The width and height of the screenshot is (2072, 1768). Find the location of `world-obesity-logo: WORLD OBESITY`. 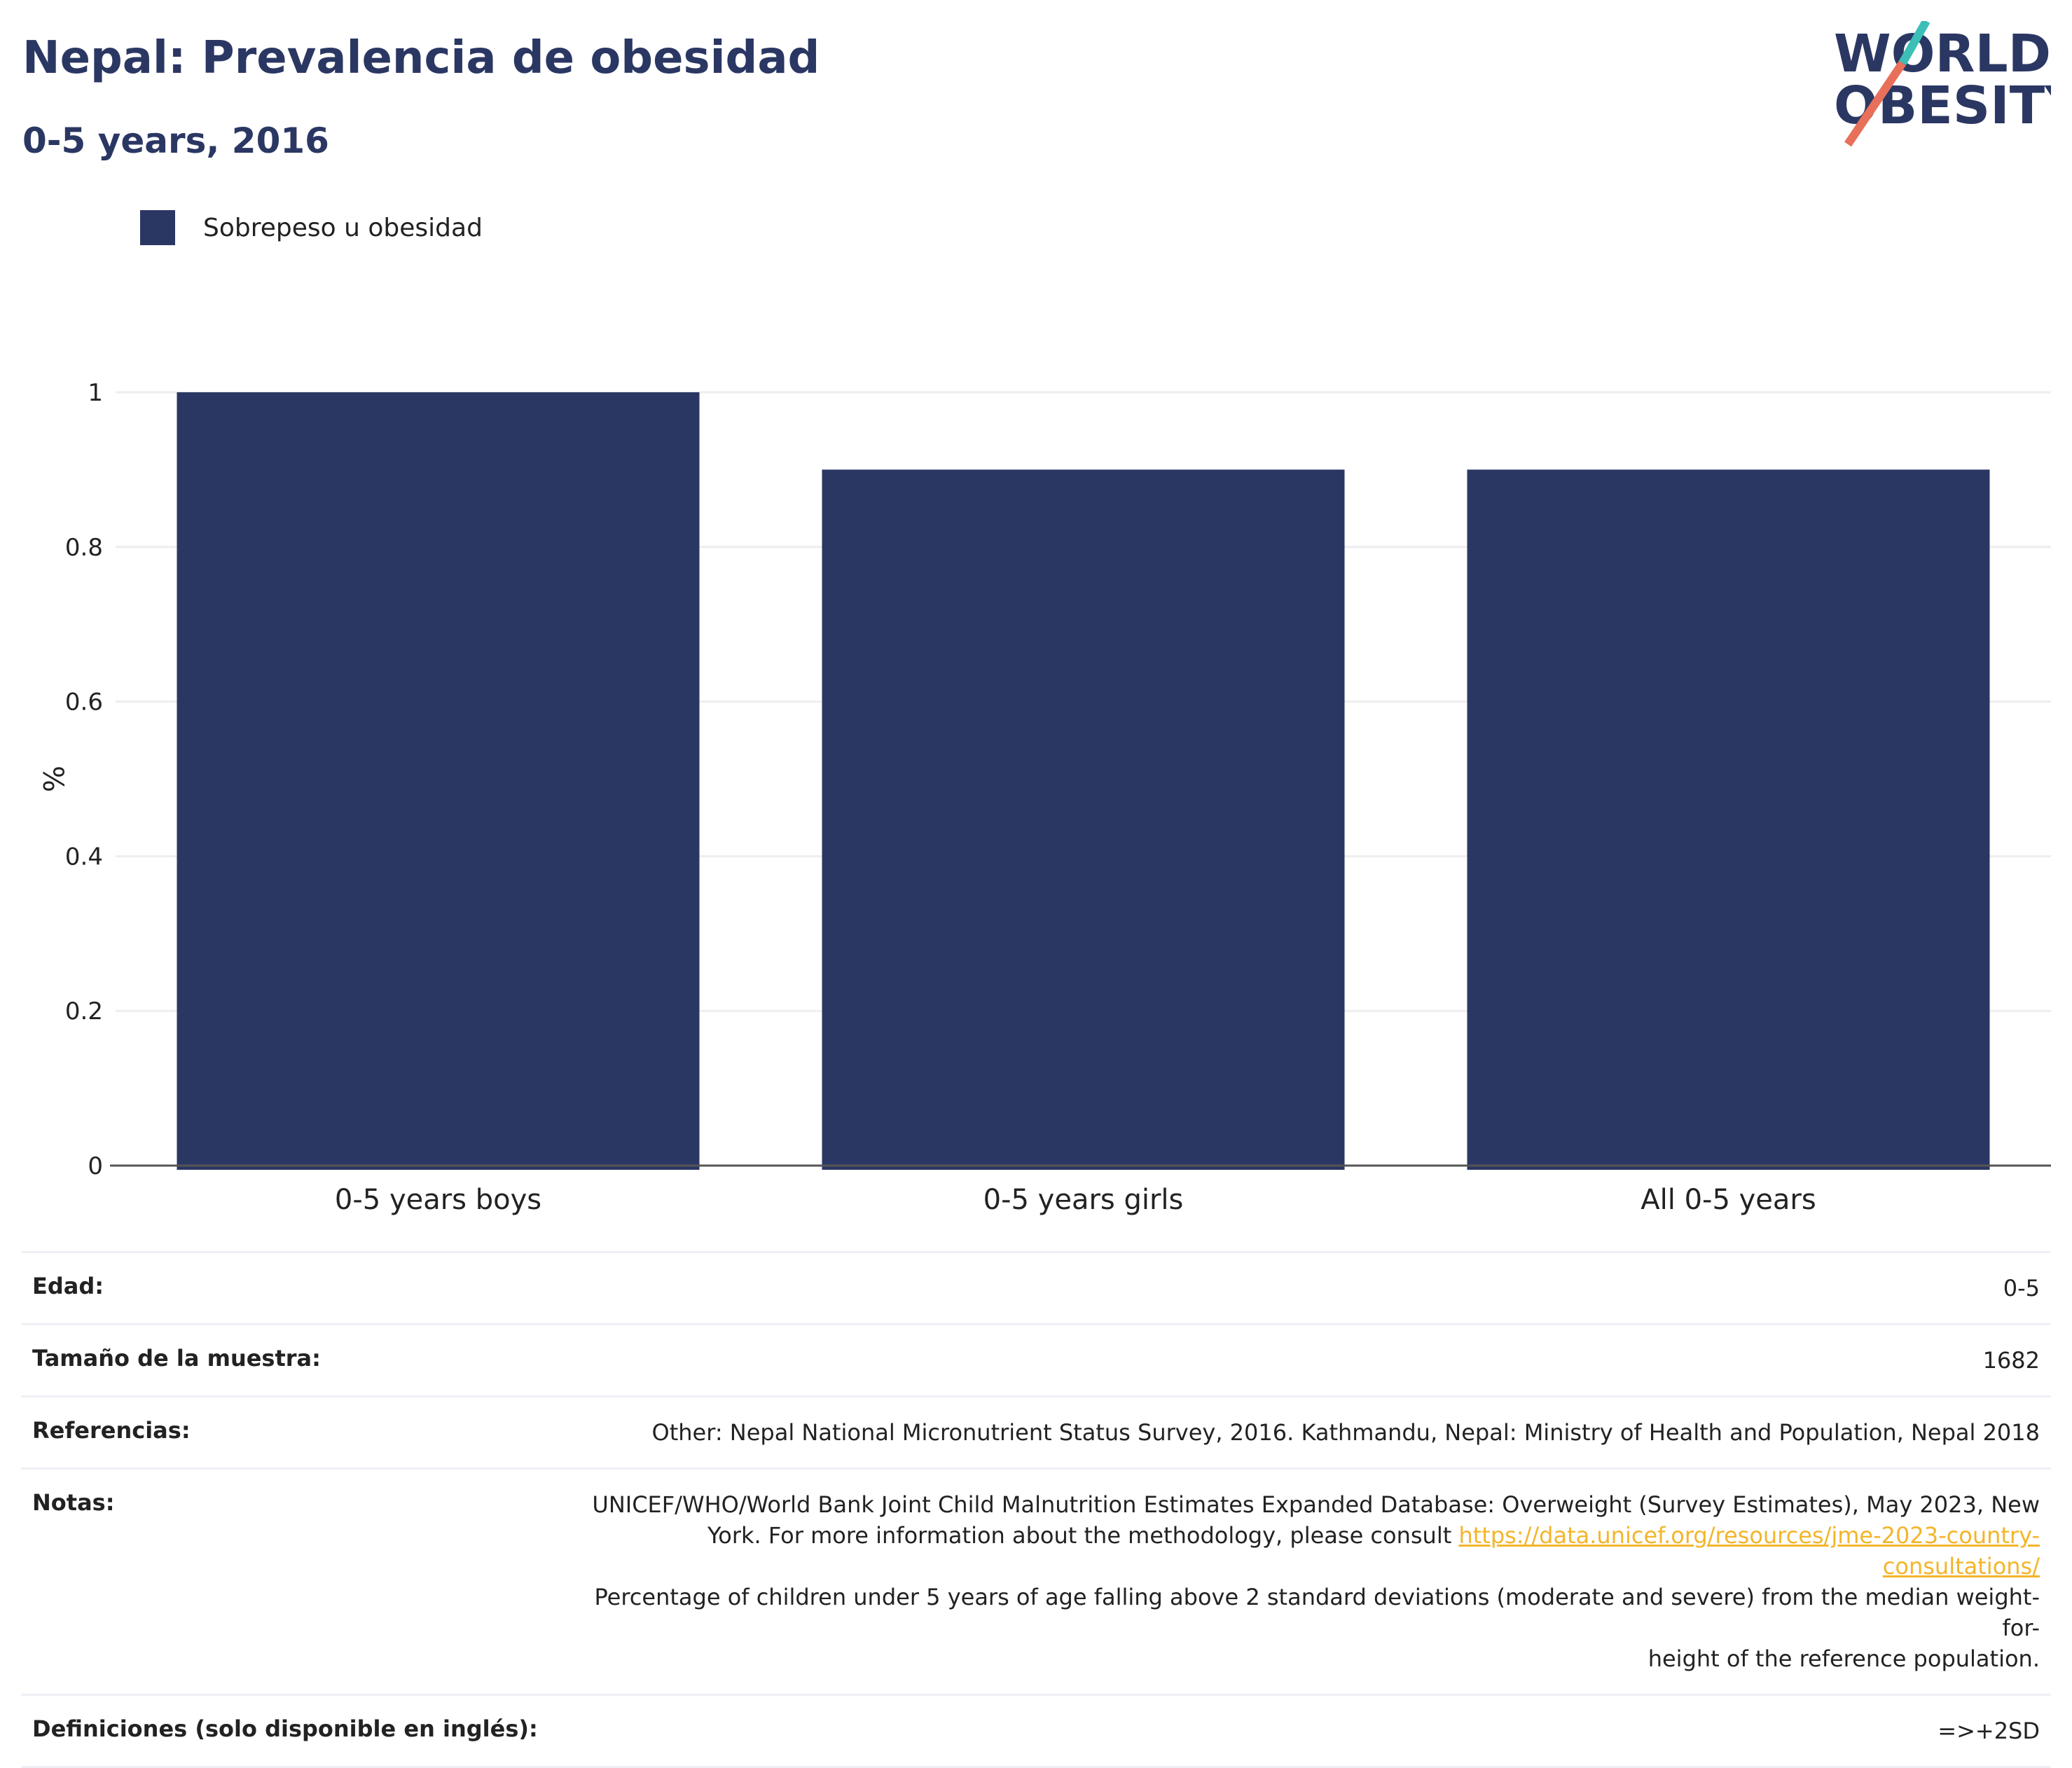

world-obesity-logo: WORLD OBESITY is located at coordinates (1943, 84).